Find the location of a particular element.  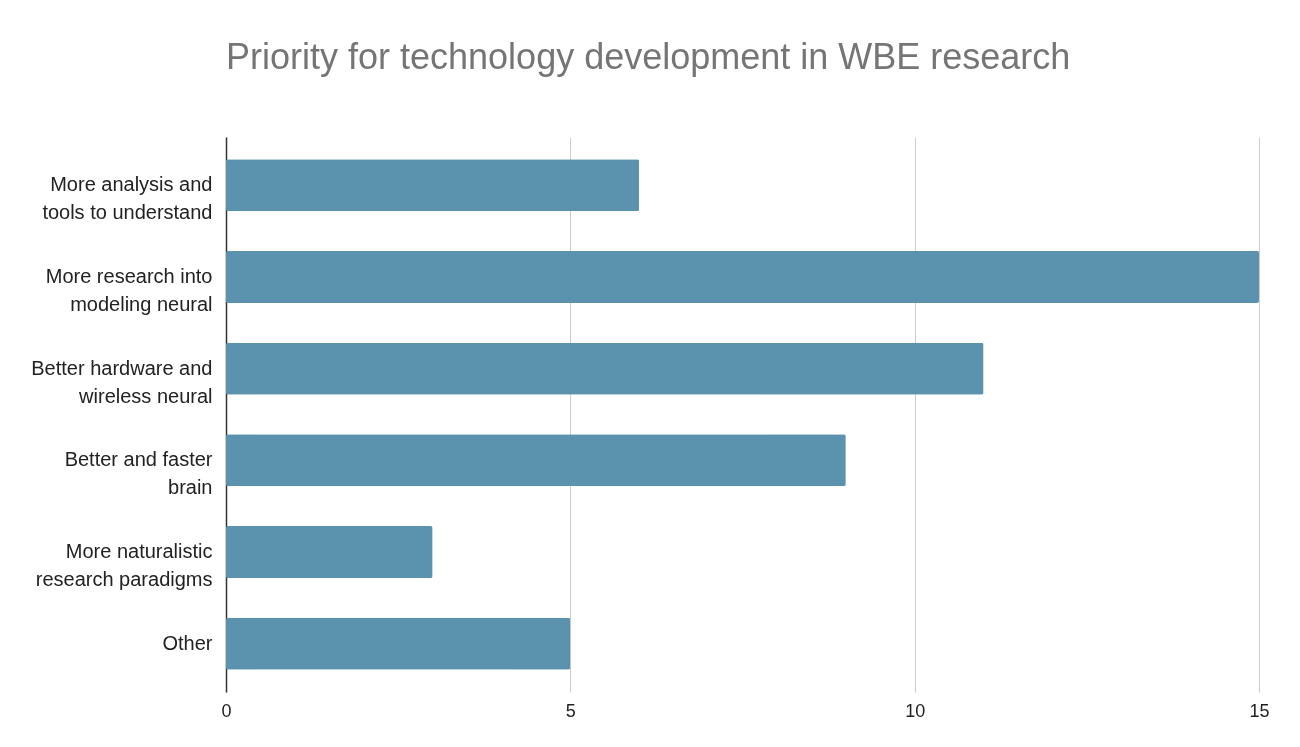

y-tick-label: Better hardware and wireless neural is located at coordinates (122, 381).